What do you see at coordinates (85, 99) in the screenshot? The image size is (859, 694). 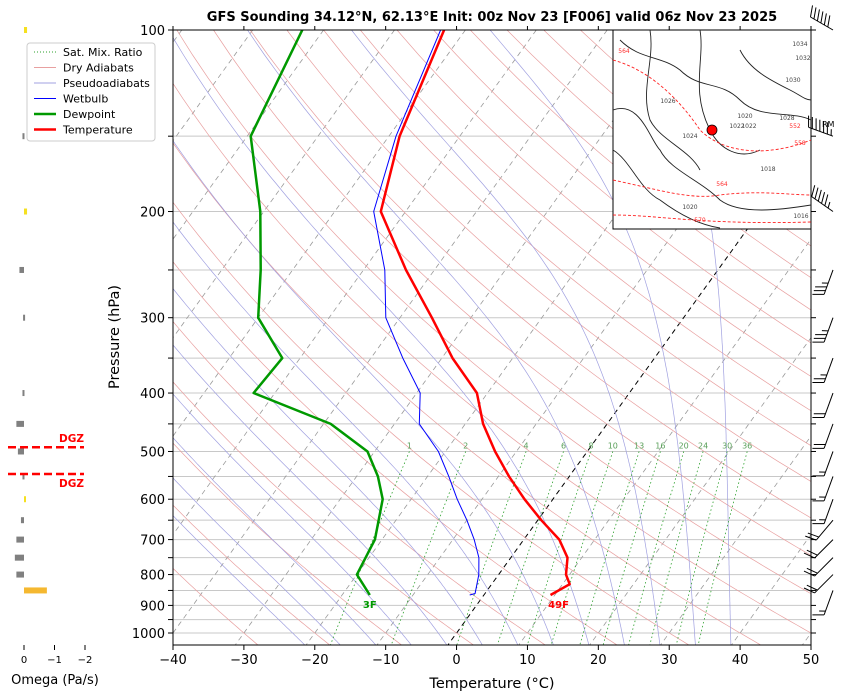 I see `legend-label: Wetbulb` at bounding box center [85, 99].